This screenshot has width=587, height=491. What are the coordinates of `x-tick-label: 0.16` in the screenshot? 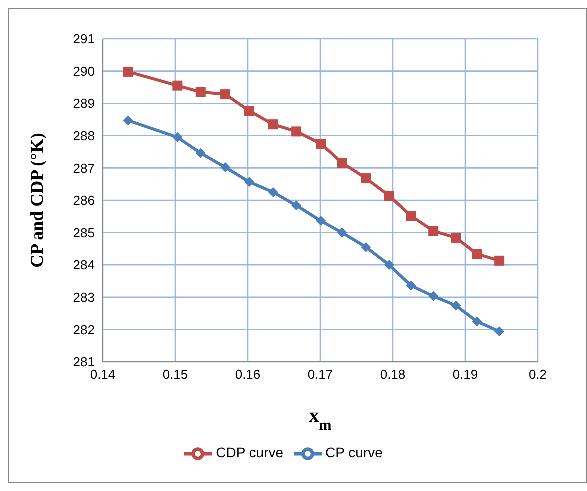 It's located at (248, 374).